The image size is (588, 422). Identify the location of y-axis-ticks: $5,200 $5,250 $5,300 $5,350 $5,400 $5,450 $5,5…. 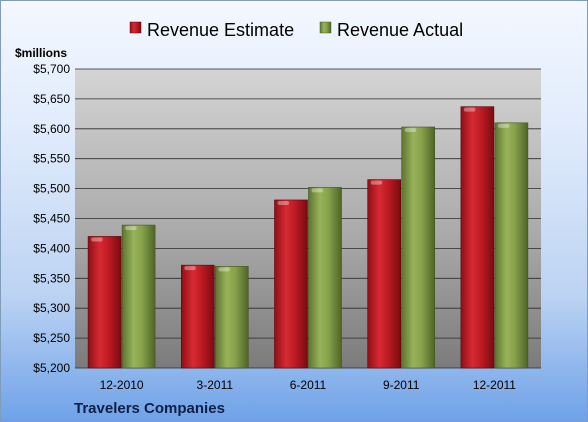
(51, 218).